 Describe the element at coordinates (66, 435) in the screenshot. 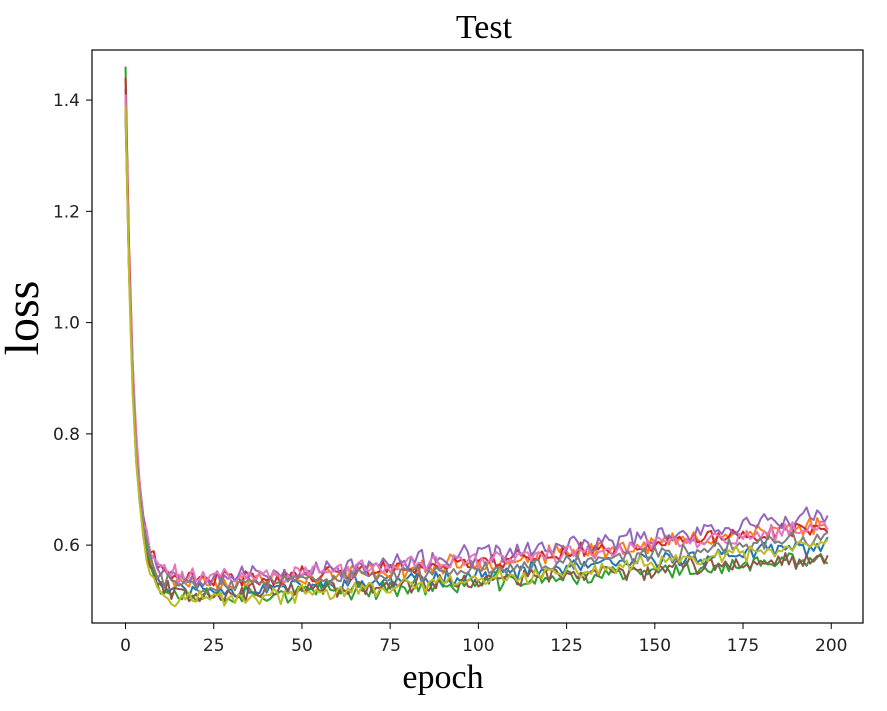

I see `y-tick-label: 0.8` at that location.